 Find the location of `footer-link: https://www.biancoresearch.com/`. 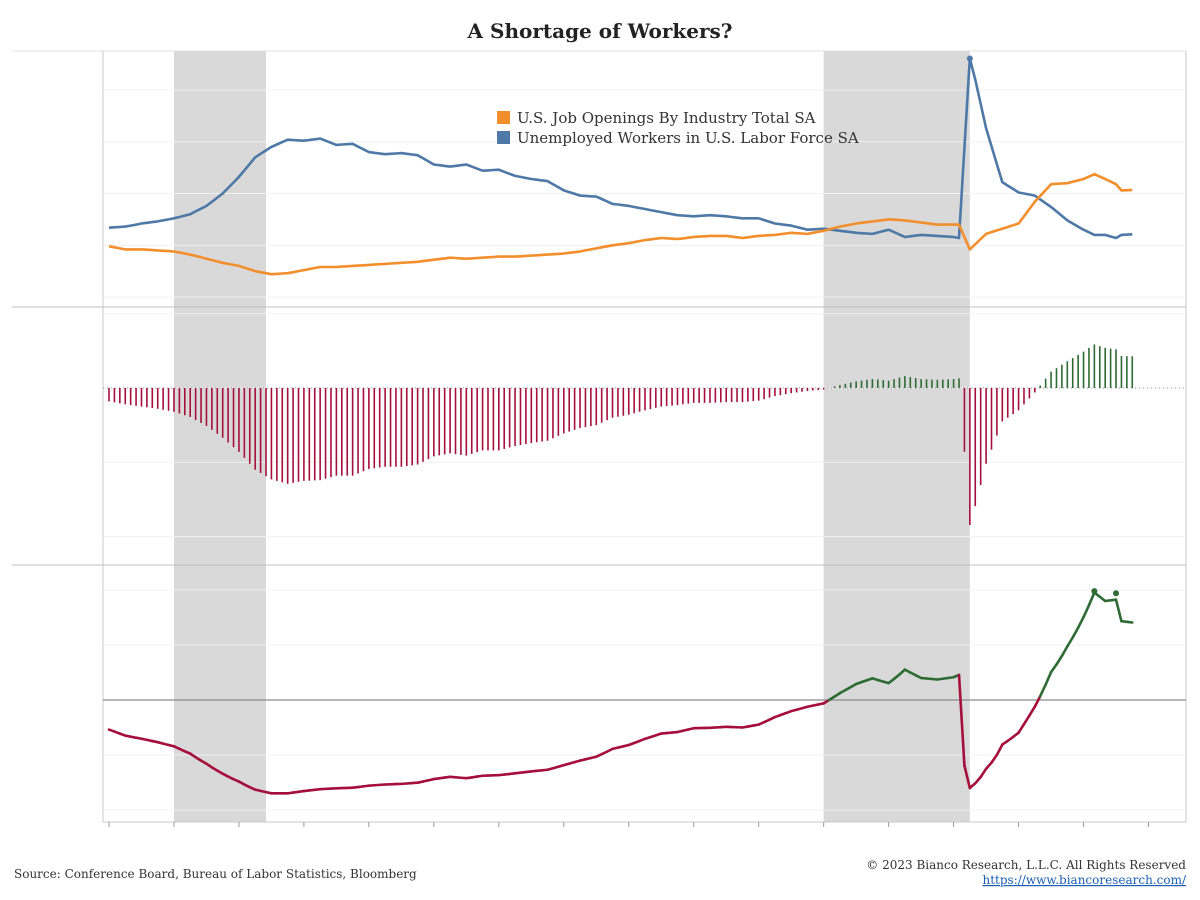

footer-link: https://www.biancoresearch.com/ is located at coordinates (1084, 880).